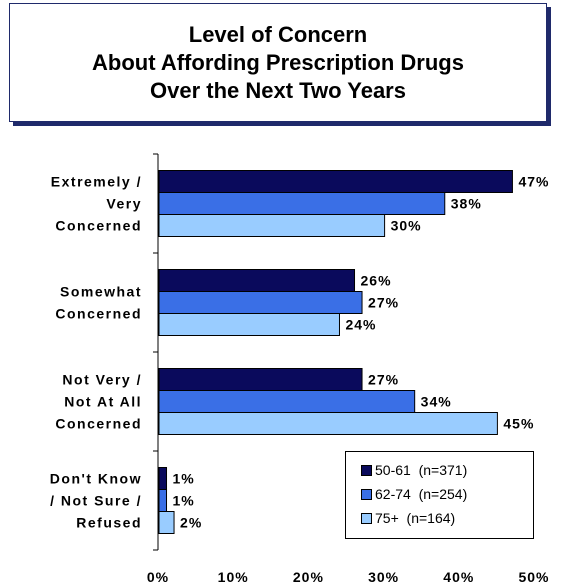 The image size is (566, 588). What do you see at coordinates (308, 577) in the screenshot?
I see `x-tick-label: 20%` at bounding box center [308, 577].